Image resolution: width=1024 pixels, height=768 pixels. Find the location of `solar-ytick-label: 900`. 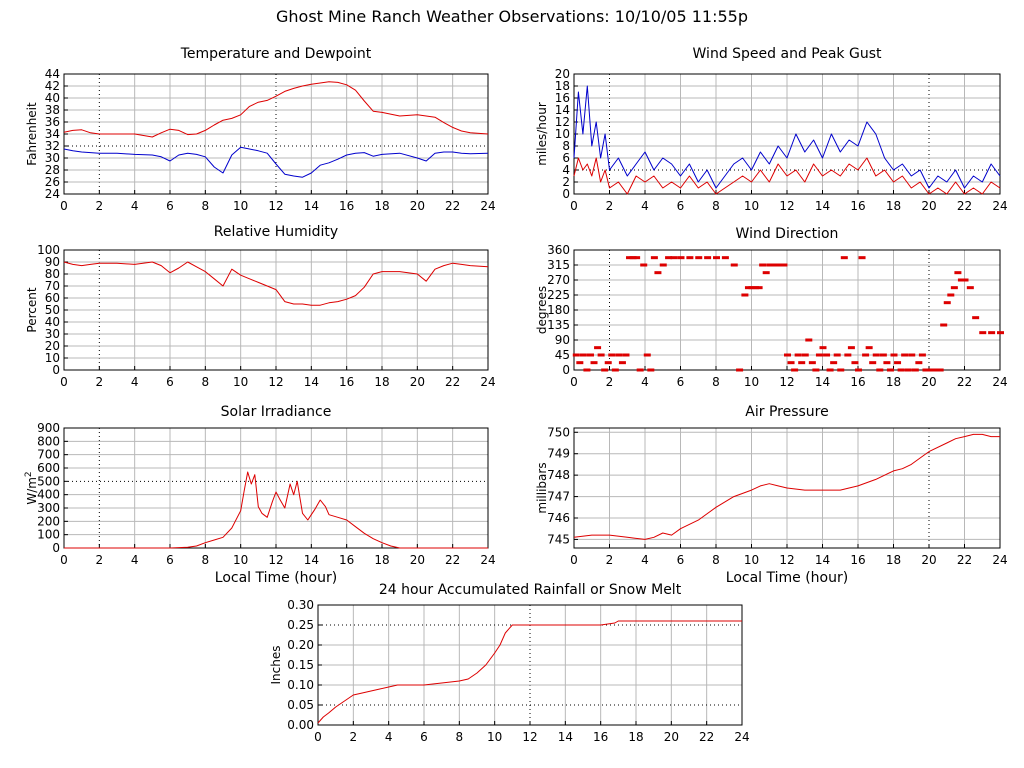

solar-ytick-label: 900 is located at coordinates (48, 428).